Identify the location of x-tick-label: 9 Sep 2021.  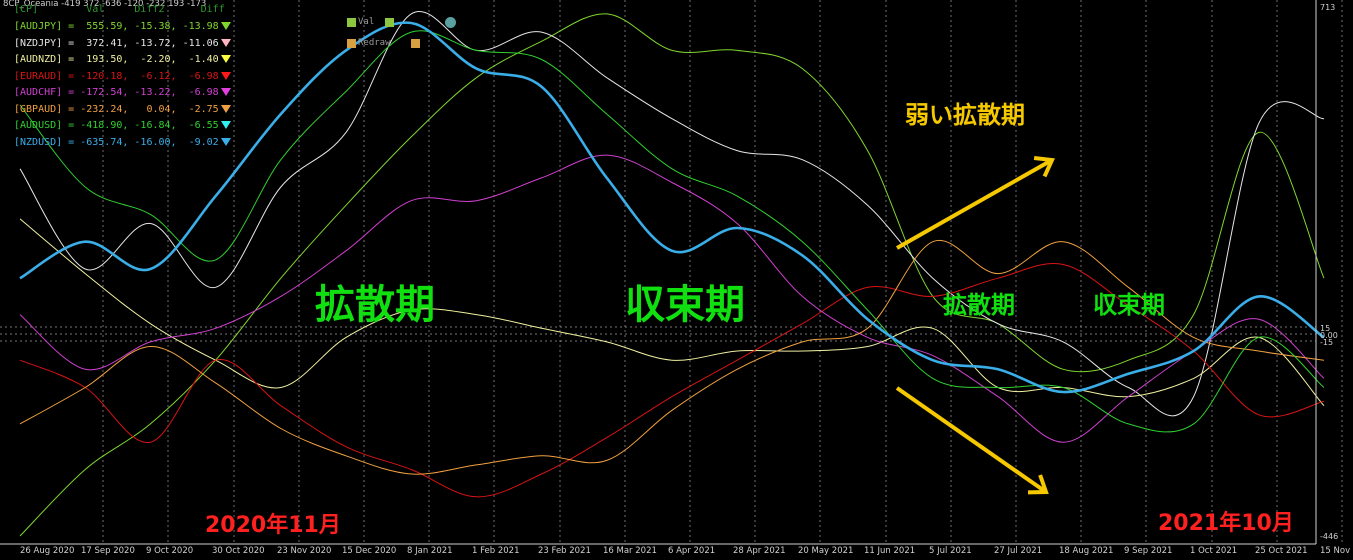
(1148, 551).